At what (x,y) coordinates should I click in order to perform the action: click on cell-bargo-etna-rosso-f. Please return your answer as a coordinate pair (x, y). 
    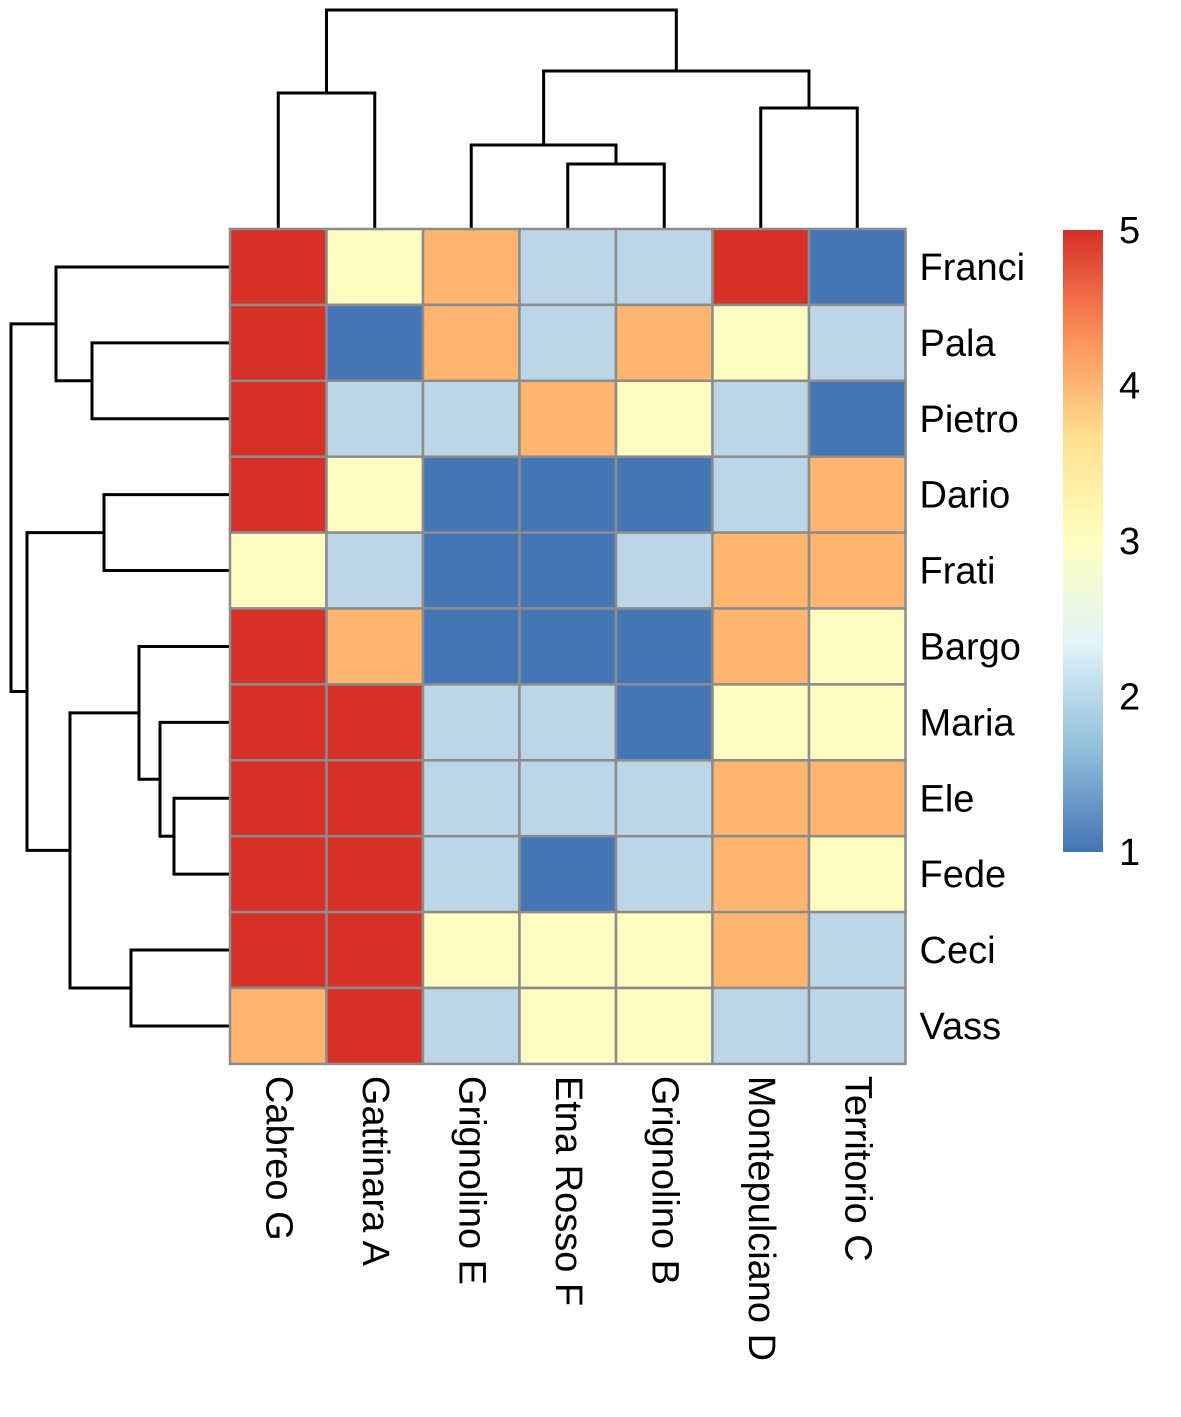
    Looking at the image, I should click on (568, 646).